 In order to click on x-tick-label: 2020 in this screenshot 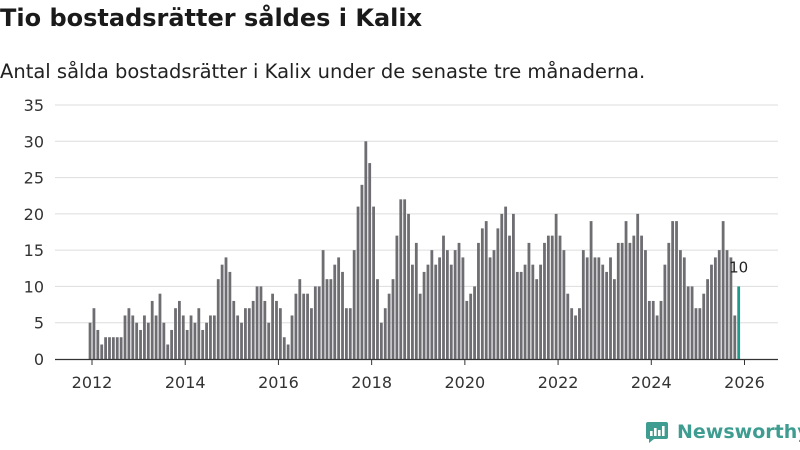, I will do `click(464, 382)`.